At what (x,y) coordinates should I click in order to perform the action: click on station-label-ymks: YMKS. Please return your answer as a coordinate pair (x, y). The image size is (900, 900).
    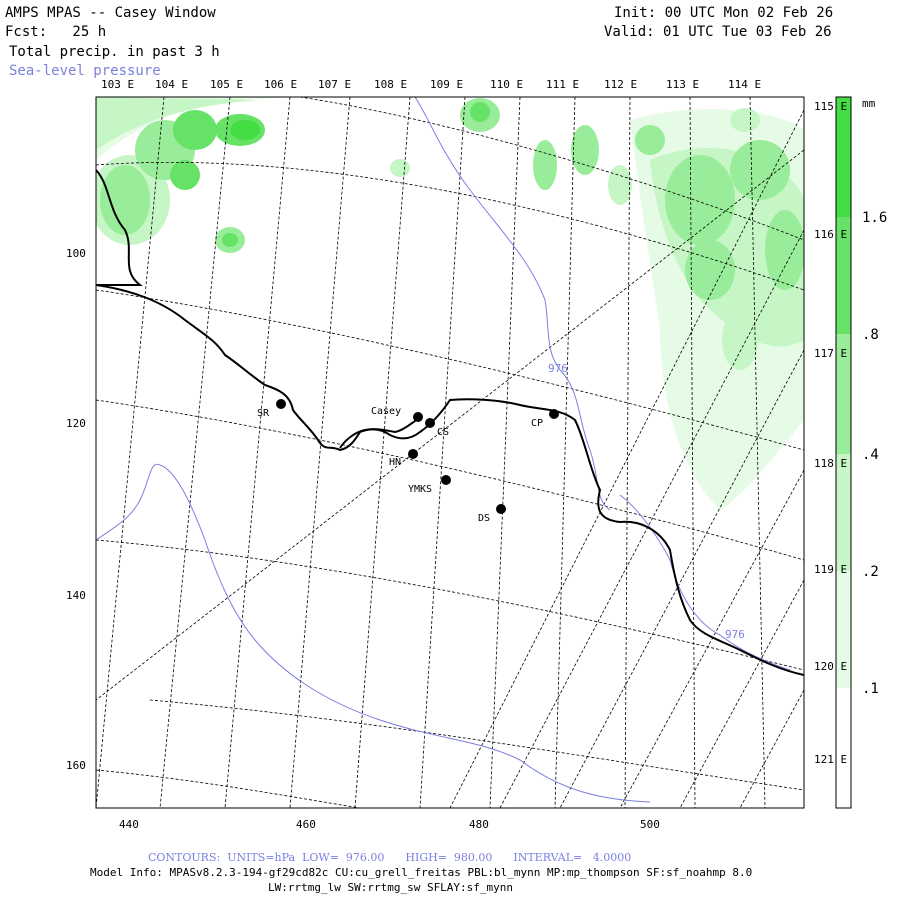
    Looking at the image, I should click on (420, 489).